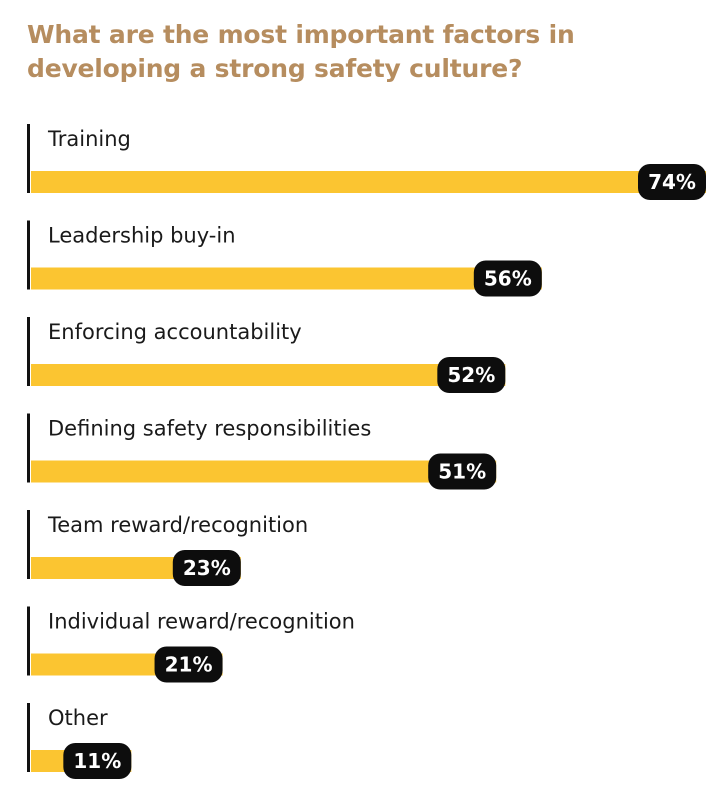  I want to click on value-label: 74%, so click(672, 182).